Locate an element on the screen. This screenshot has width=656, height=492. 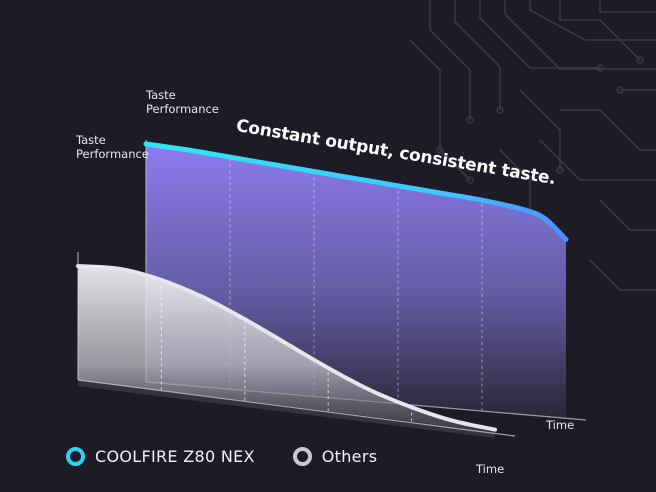
front-ylabel: Taste Performance is located at coordinates (112, 147).